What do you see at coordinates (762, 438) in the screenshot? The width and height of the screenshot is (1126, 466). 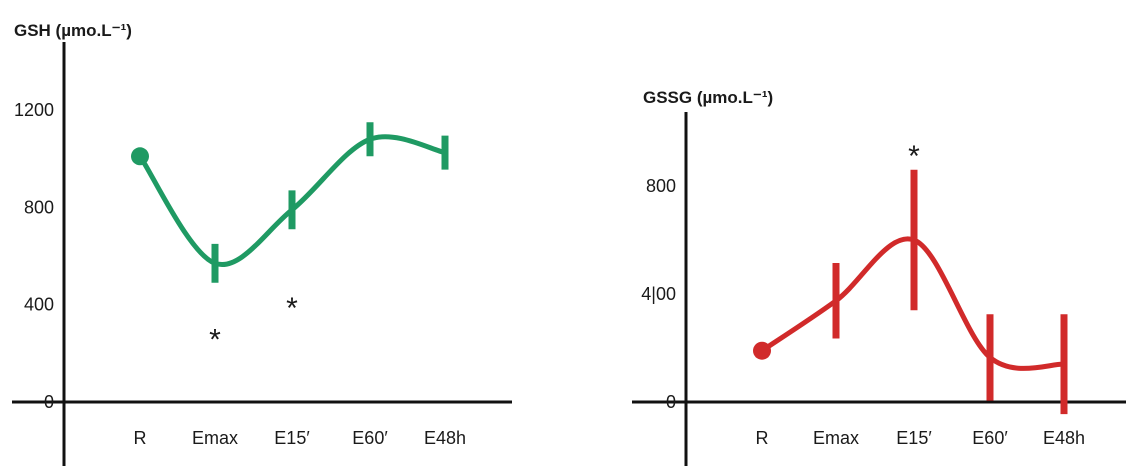 I see `gssg-x-tick-label: R` at bounding box center [762, 438].